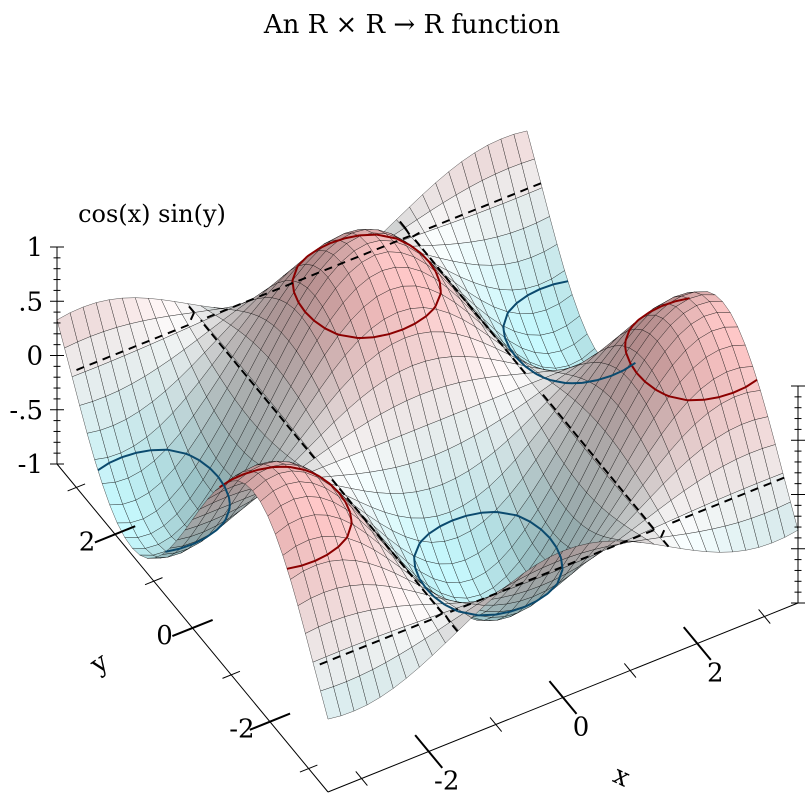 Image resolution: width=812 pixels, height=812 pixels. I want to click on x-tick-label: -2, so click(446, 782).